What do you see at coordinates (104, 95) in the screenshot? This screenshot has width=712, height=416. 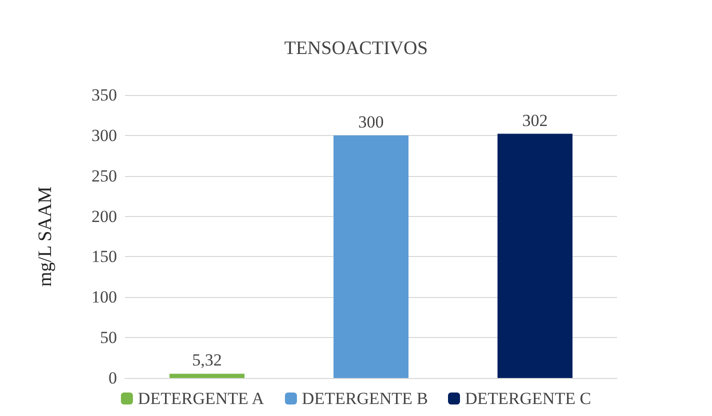 I see `y-tick-label: 350` at bounding box center [104, 95].